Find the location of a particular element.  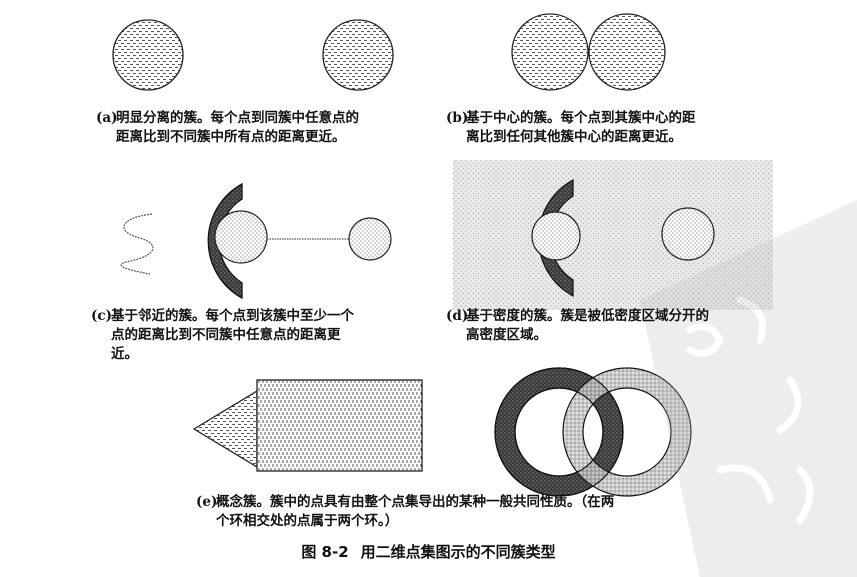

figure-number: 图 8-2 is located at coordinates (325, 552).